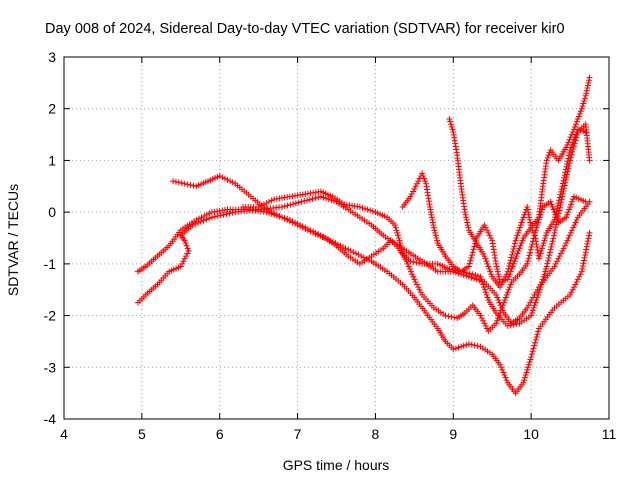  What do you see at coordinates (142, 434) in the screenshot?
I see `x-tick-label: 5` at bounding box center [142, 434].